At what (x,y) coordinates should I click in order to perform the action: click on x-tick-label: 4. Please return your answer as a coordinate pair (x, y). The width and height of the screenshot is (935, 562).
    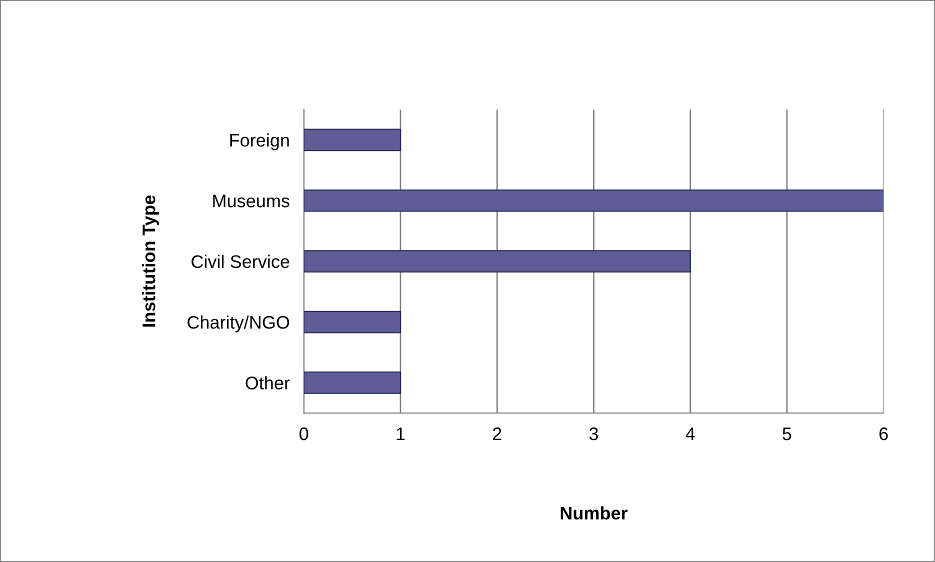
    Looking at the image, I should click on (690, 434).